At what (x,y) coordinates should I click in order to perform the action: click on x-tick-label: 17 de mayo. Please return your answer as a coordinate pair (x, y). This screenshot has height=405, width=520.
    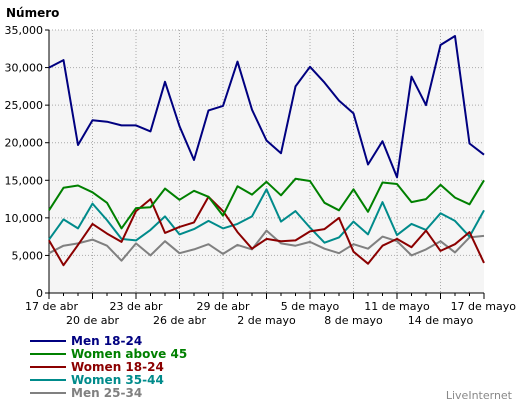
    Looking at the image, I should click on (484, 306).